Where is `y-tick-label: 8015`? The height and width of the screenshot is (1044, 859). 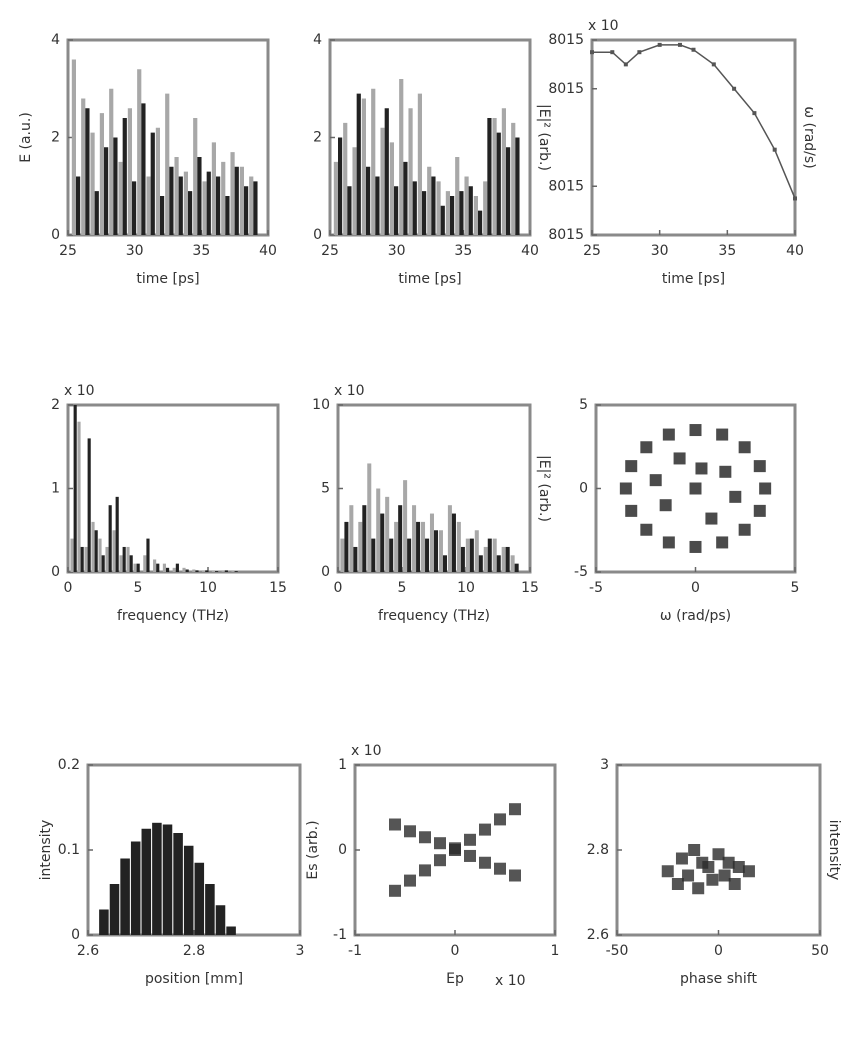
y-tick-label: 8015 is located at coordinates (566, 235).